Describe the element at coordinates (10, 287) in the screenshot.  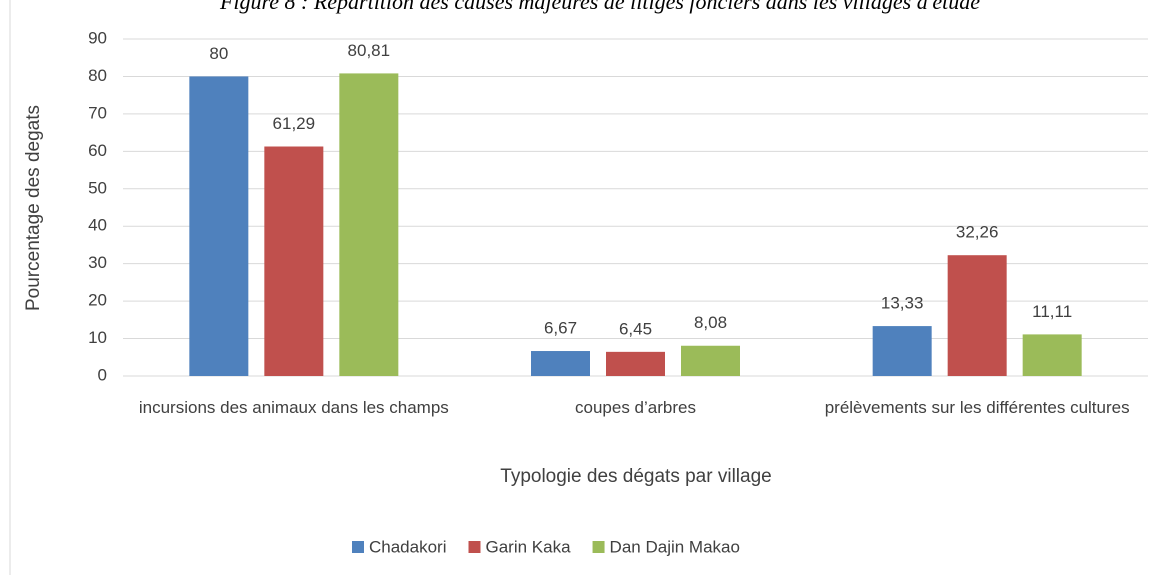
I see `chart-frame` at that location.